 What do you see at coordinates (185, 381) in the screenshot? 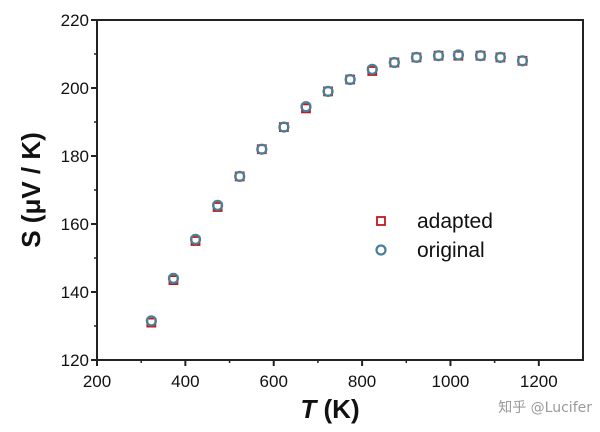
I see `x-tick-label: 400` at bounding box center [185, 381].